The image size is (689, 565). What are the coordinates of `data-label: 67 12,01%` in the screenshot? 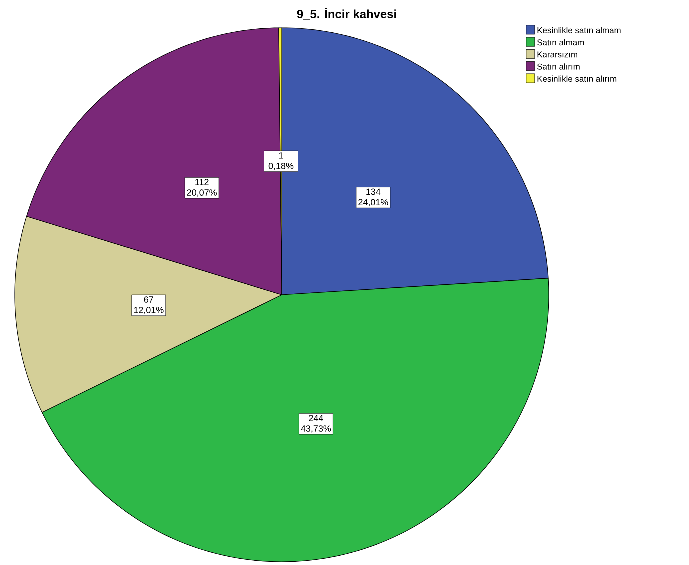 It's located at (149, 305).